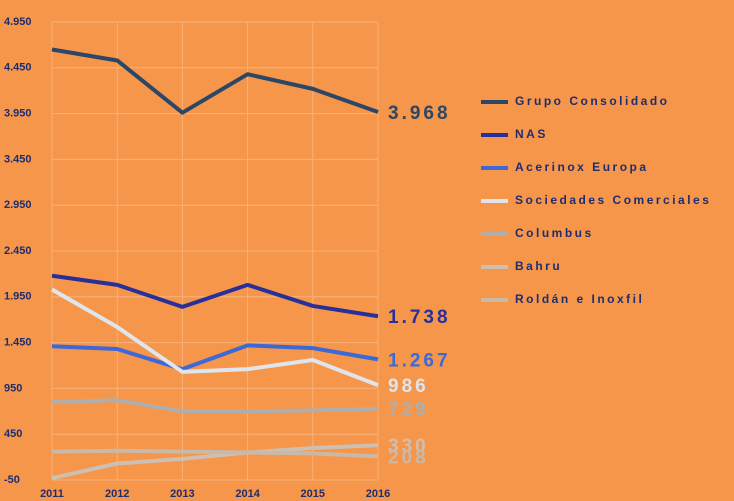 The image size is (734, 501). Describe the element at coordinates (18, 159) in the screenshot. I see `y-tick-label: 3.450` at that location.